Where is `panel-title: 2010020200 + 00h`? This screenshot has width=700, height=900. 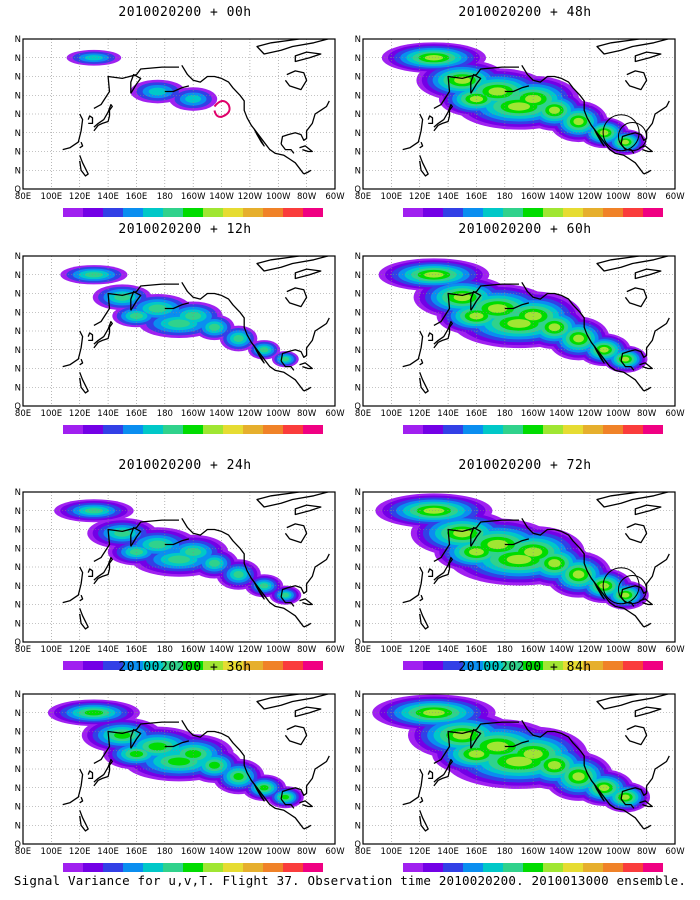
panel-title: 2010020200 + 00h is located at coordinates (185, 12).